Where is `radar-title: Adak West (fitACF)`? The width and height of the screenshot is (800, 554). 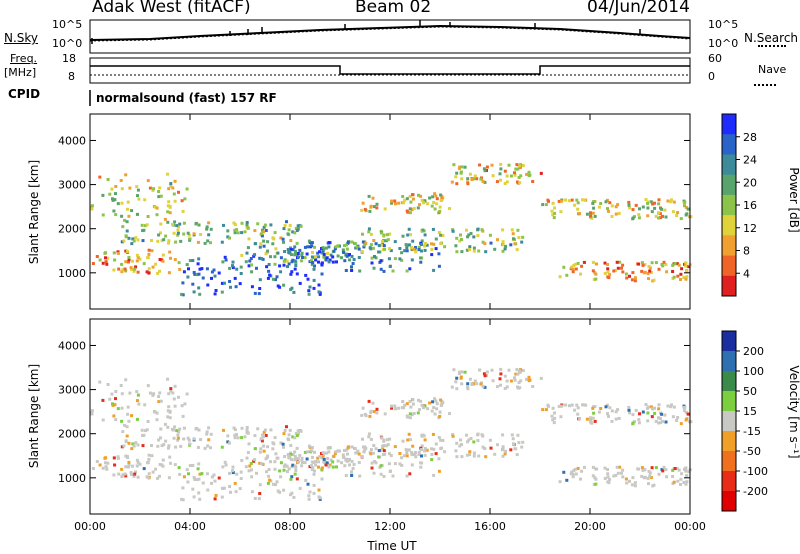
radar-title: Adak West (fitACF) is located at coordinates (171, 8).